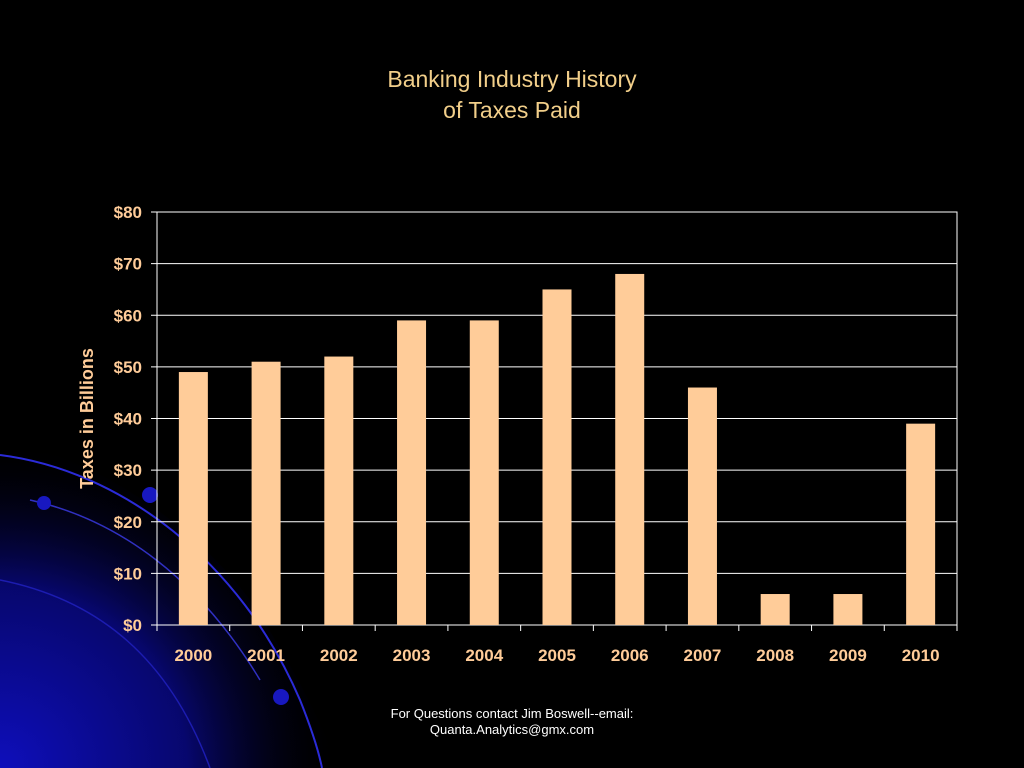 This screenshot has width=1024, height=768. I want to click on bar-2007, so click(702, 506).